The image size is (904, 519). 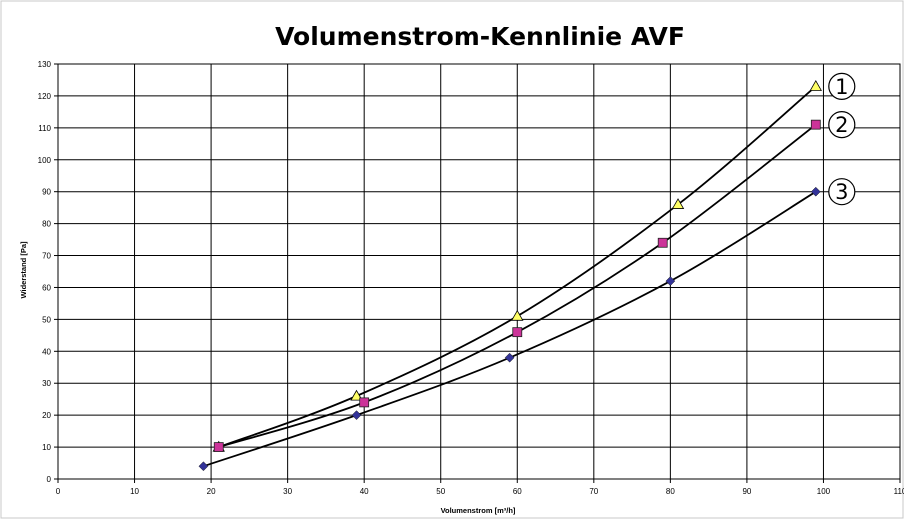 I want to click on x-tick-label: 110, so click(x=899, y=491).